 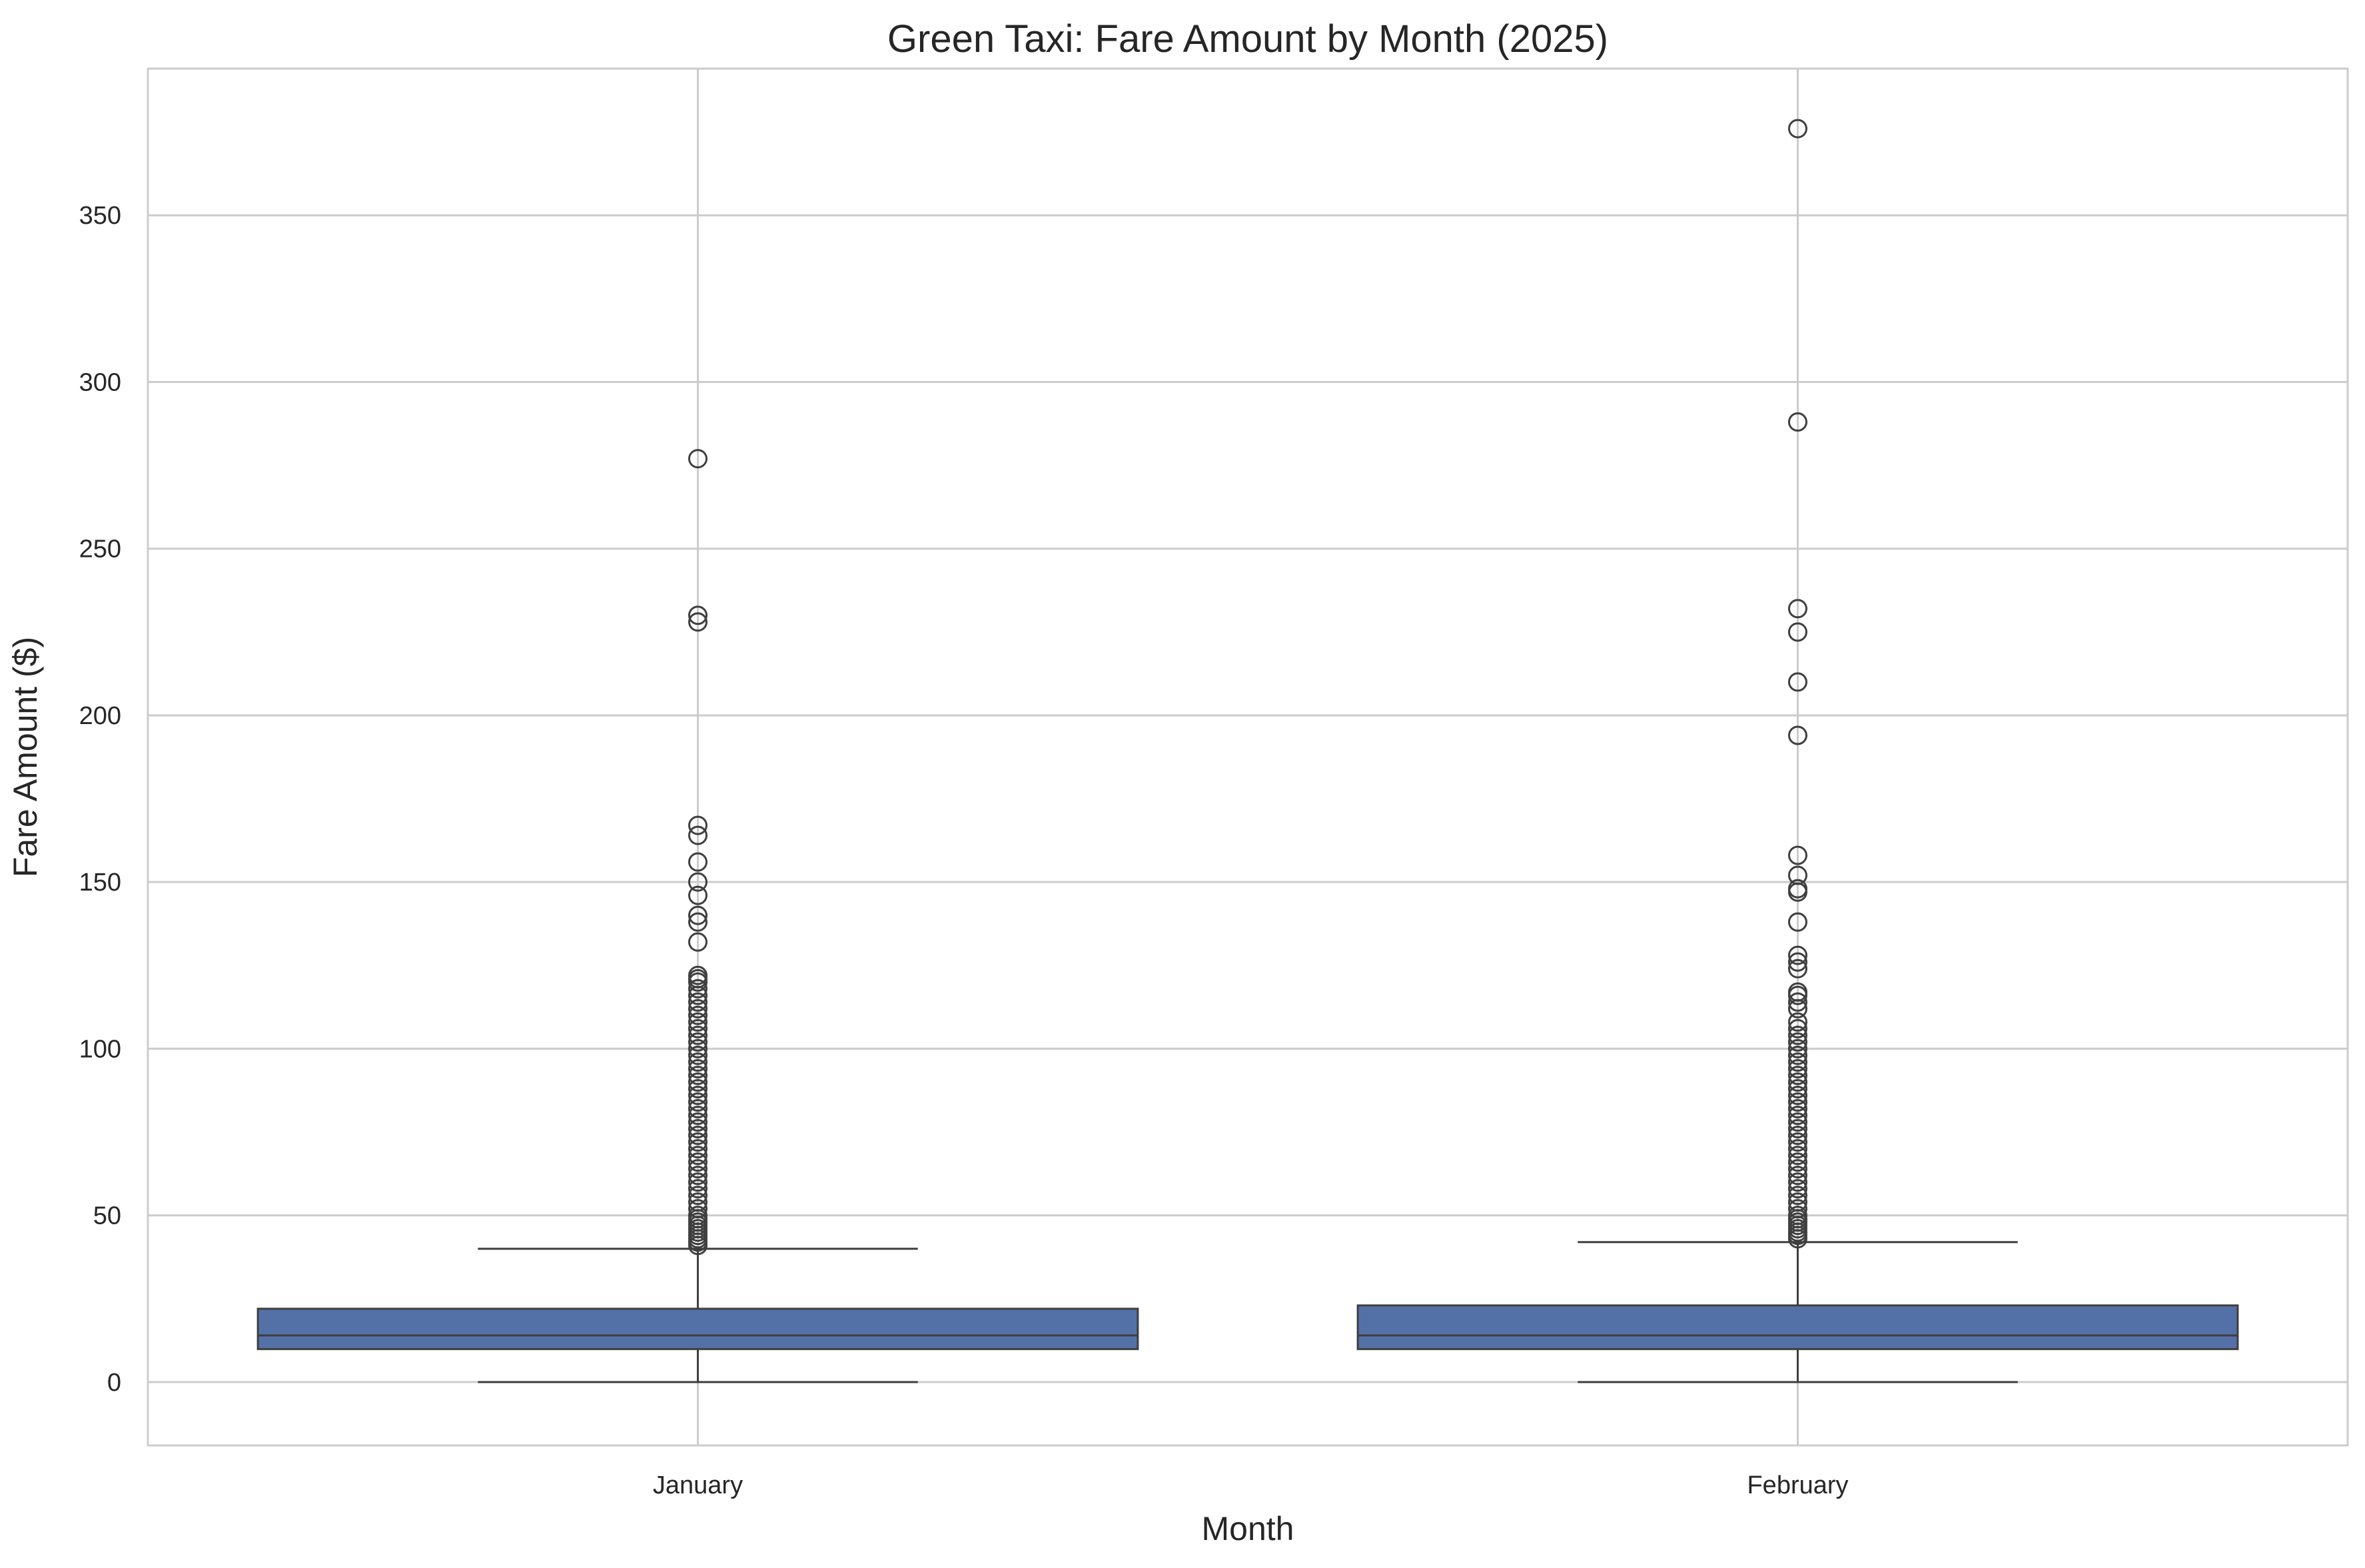 What do you see at coordinates (100, 550) in the screenshot?
I see `y-tick-label: 250` at bounding box center [100, 550].